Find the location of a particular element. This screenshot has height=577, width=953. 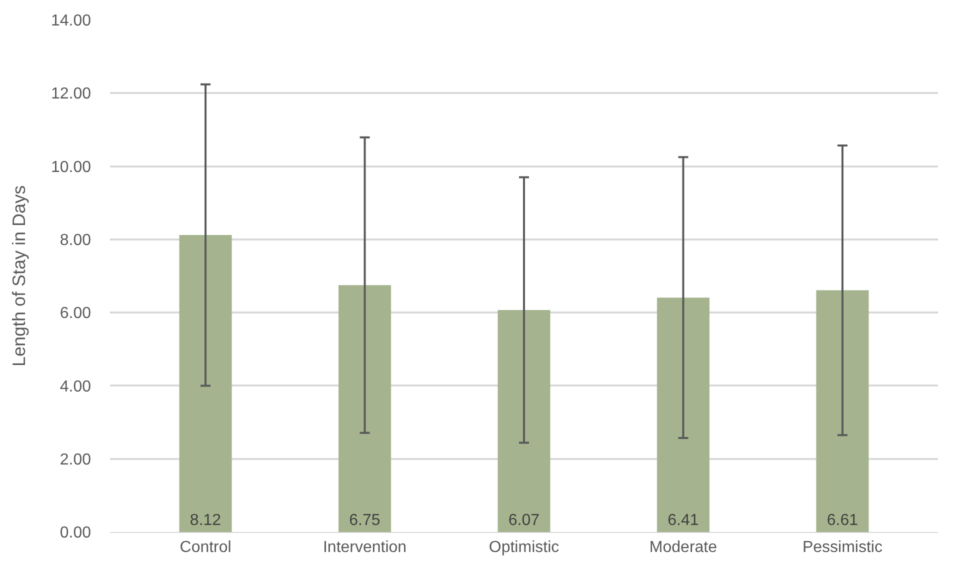

y-tick-label: 8.00 is located at coordinates (76, 241).